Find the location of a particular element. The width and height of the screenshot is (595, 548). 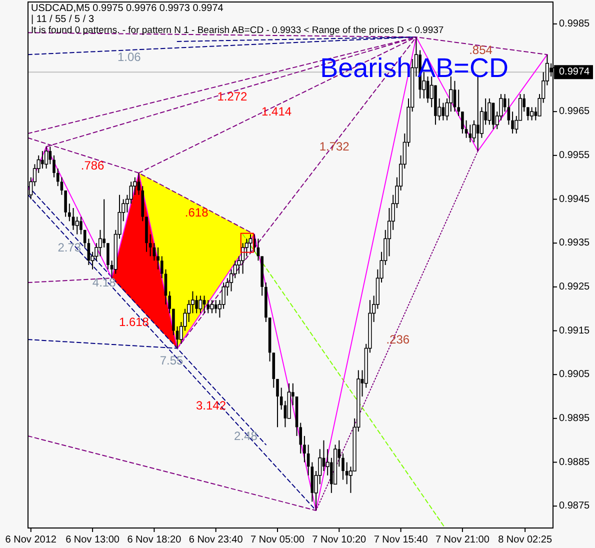

chart-title: USDCAD,M5 0.9975 0.9976 0.9973 0.9974 is located at coordinates (127, 8).